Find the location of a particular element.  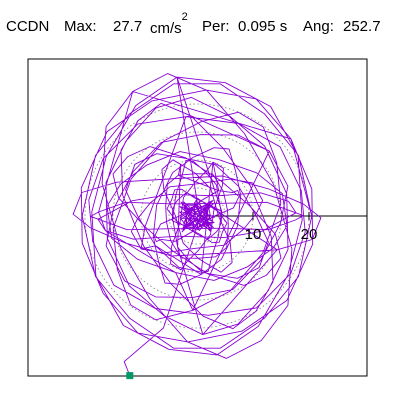

max-unit-text: cm/s is located at coordinates (166, 28).